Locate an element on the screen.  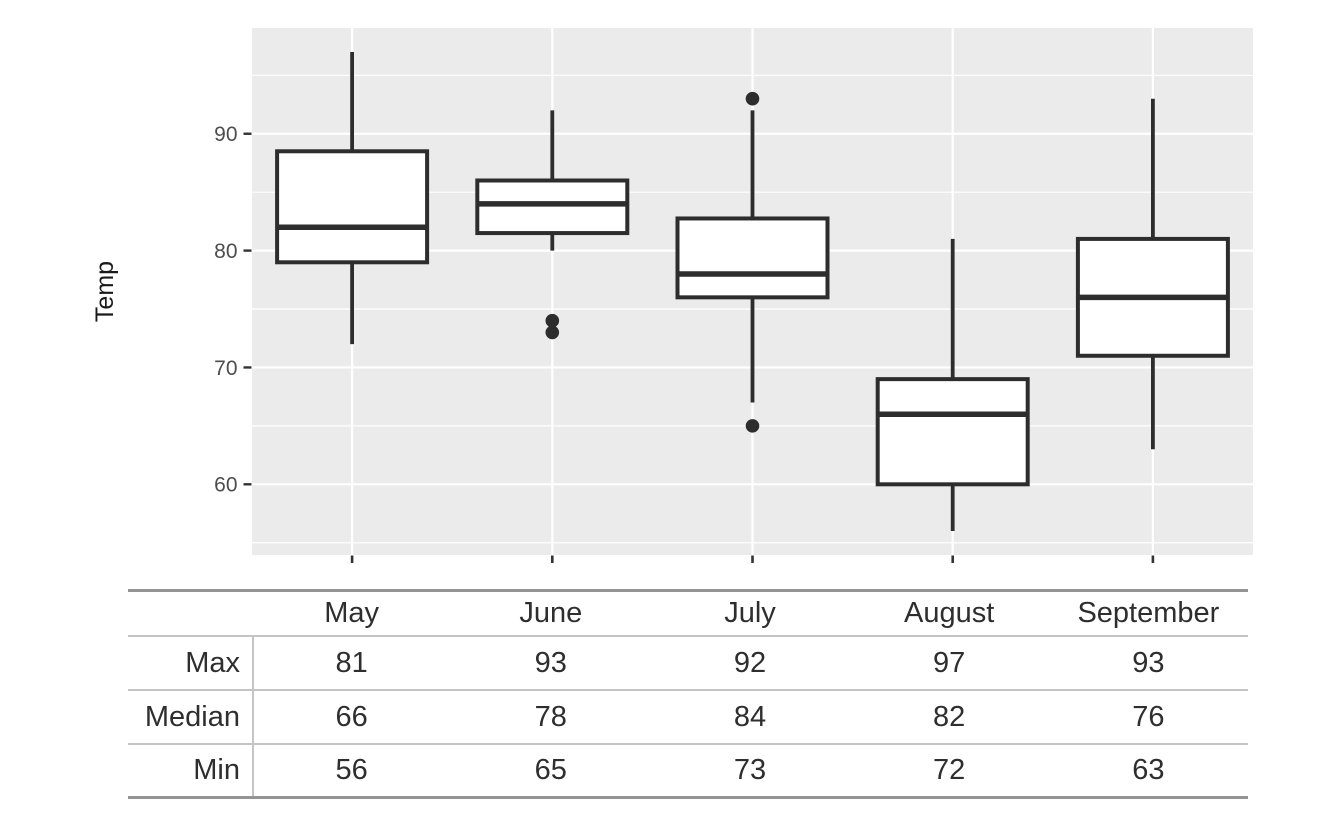
cell-median-may: 66 is located at coordinates (351, 716).